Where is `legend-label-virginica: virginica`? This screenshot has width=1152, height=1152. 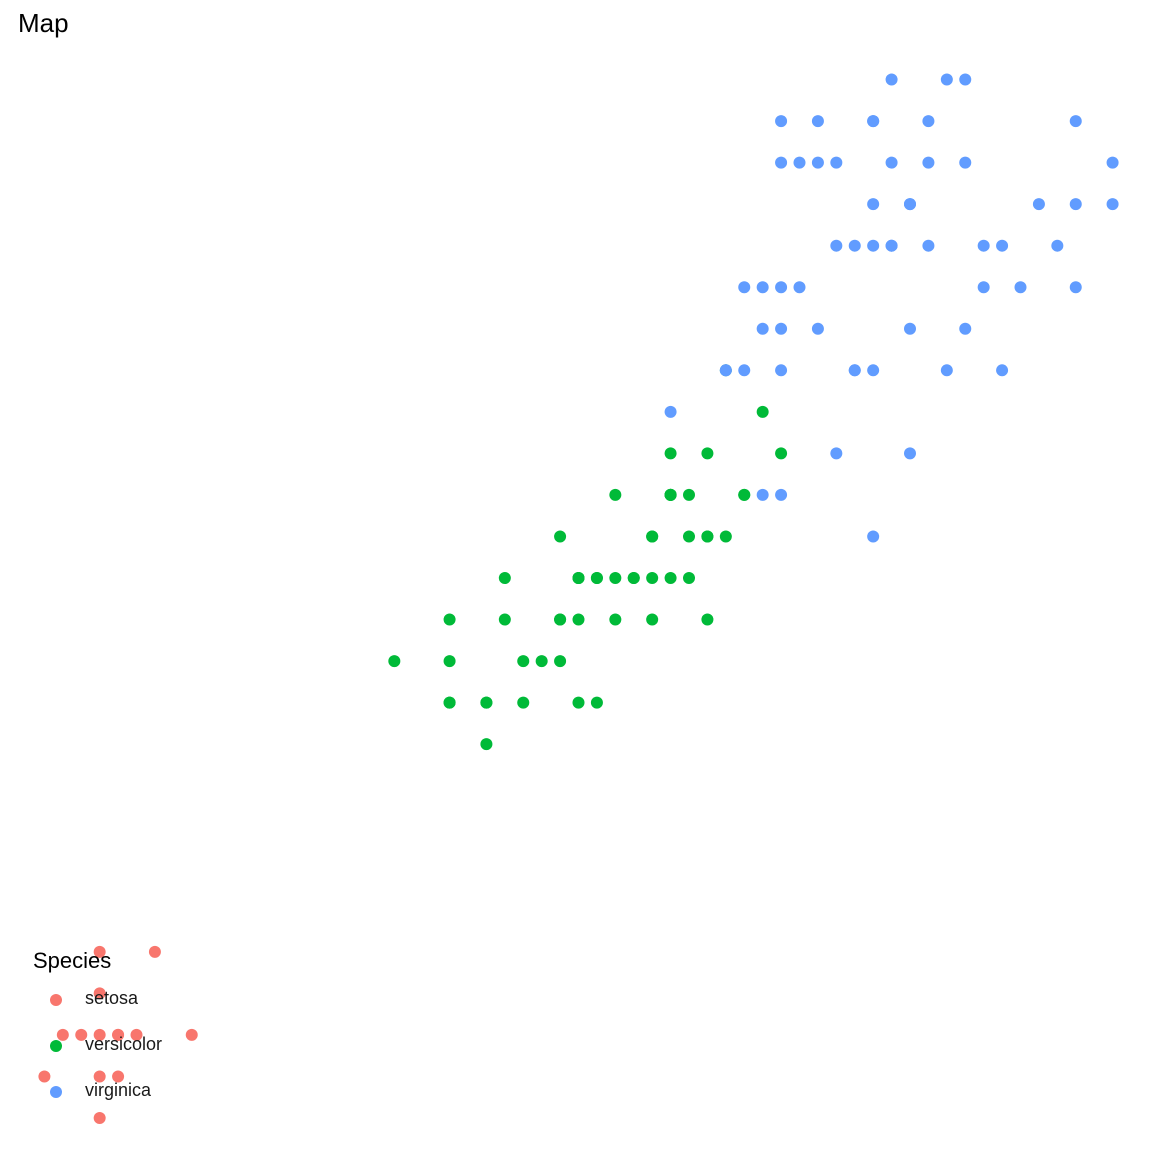 legend-label-virginica: virginica is located at coordinates (118, 1090).